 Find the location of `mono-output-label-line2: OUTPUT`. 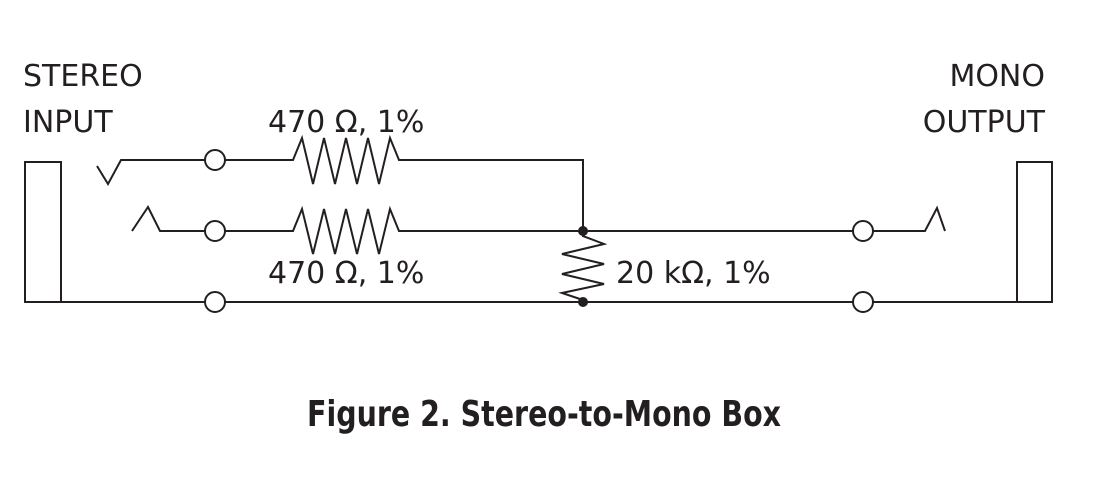

mono-output-label-line2: OUTPUT is located at coordinates (984, 122).